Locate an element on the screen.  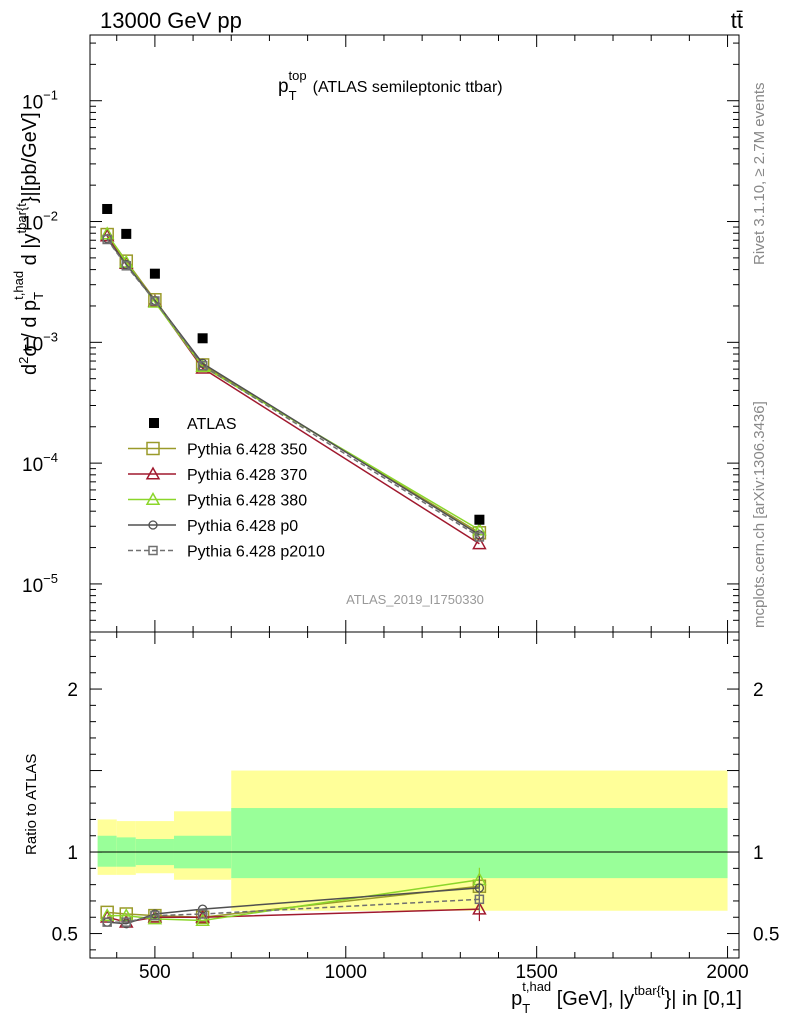
legend-label-p370: Pythia 6.428 370 is located at coordinates (247, 475).